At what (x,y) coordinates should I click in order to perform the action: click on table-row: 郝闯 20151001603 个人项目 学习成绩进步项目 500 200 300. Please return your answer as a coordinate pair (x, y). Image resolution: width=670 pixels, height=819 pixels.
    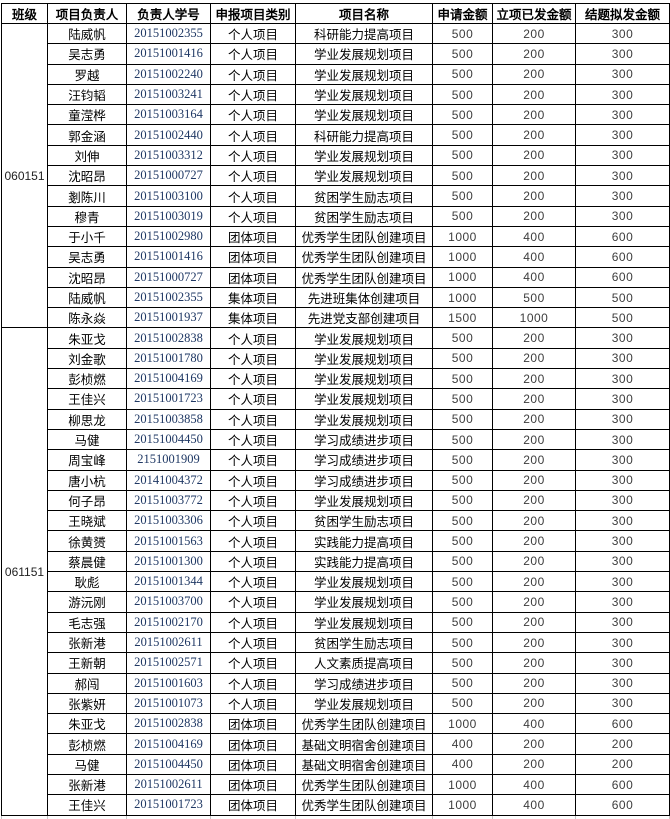
    Looking at the image, I should click on (336, 683).